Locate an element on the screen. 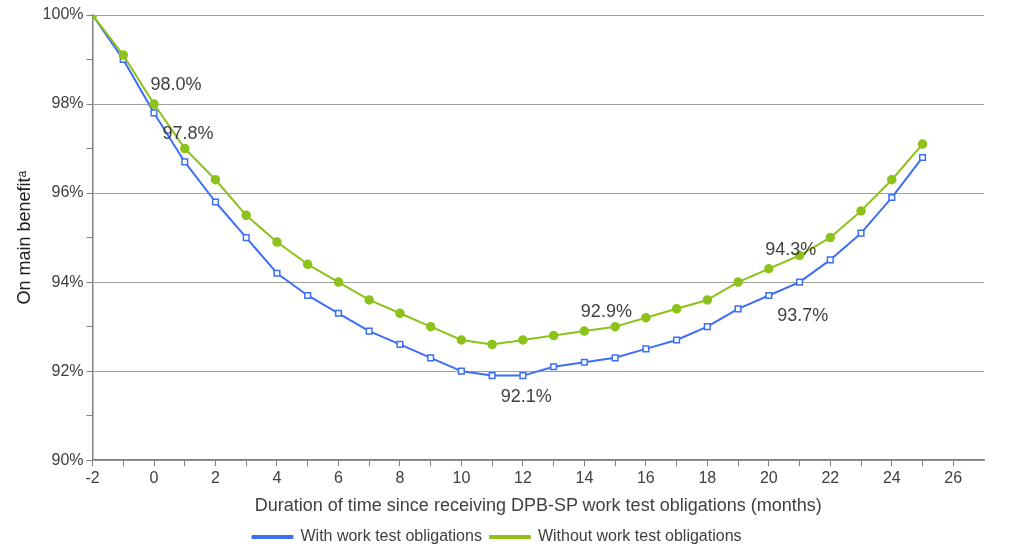  y-tick-label: 94% is located at coordinates (67, 281).